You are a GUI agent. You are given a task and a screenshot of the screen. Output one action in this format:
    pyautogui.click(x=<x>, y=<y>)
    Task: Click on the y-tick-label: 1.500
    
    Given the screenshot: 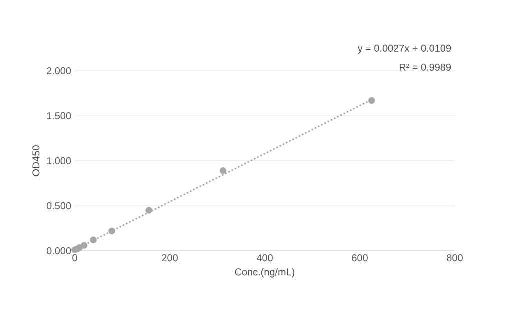 What is the action you would take?
    pyautogui.click(x=59, y=116)
    